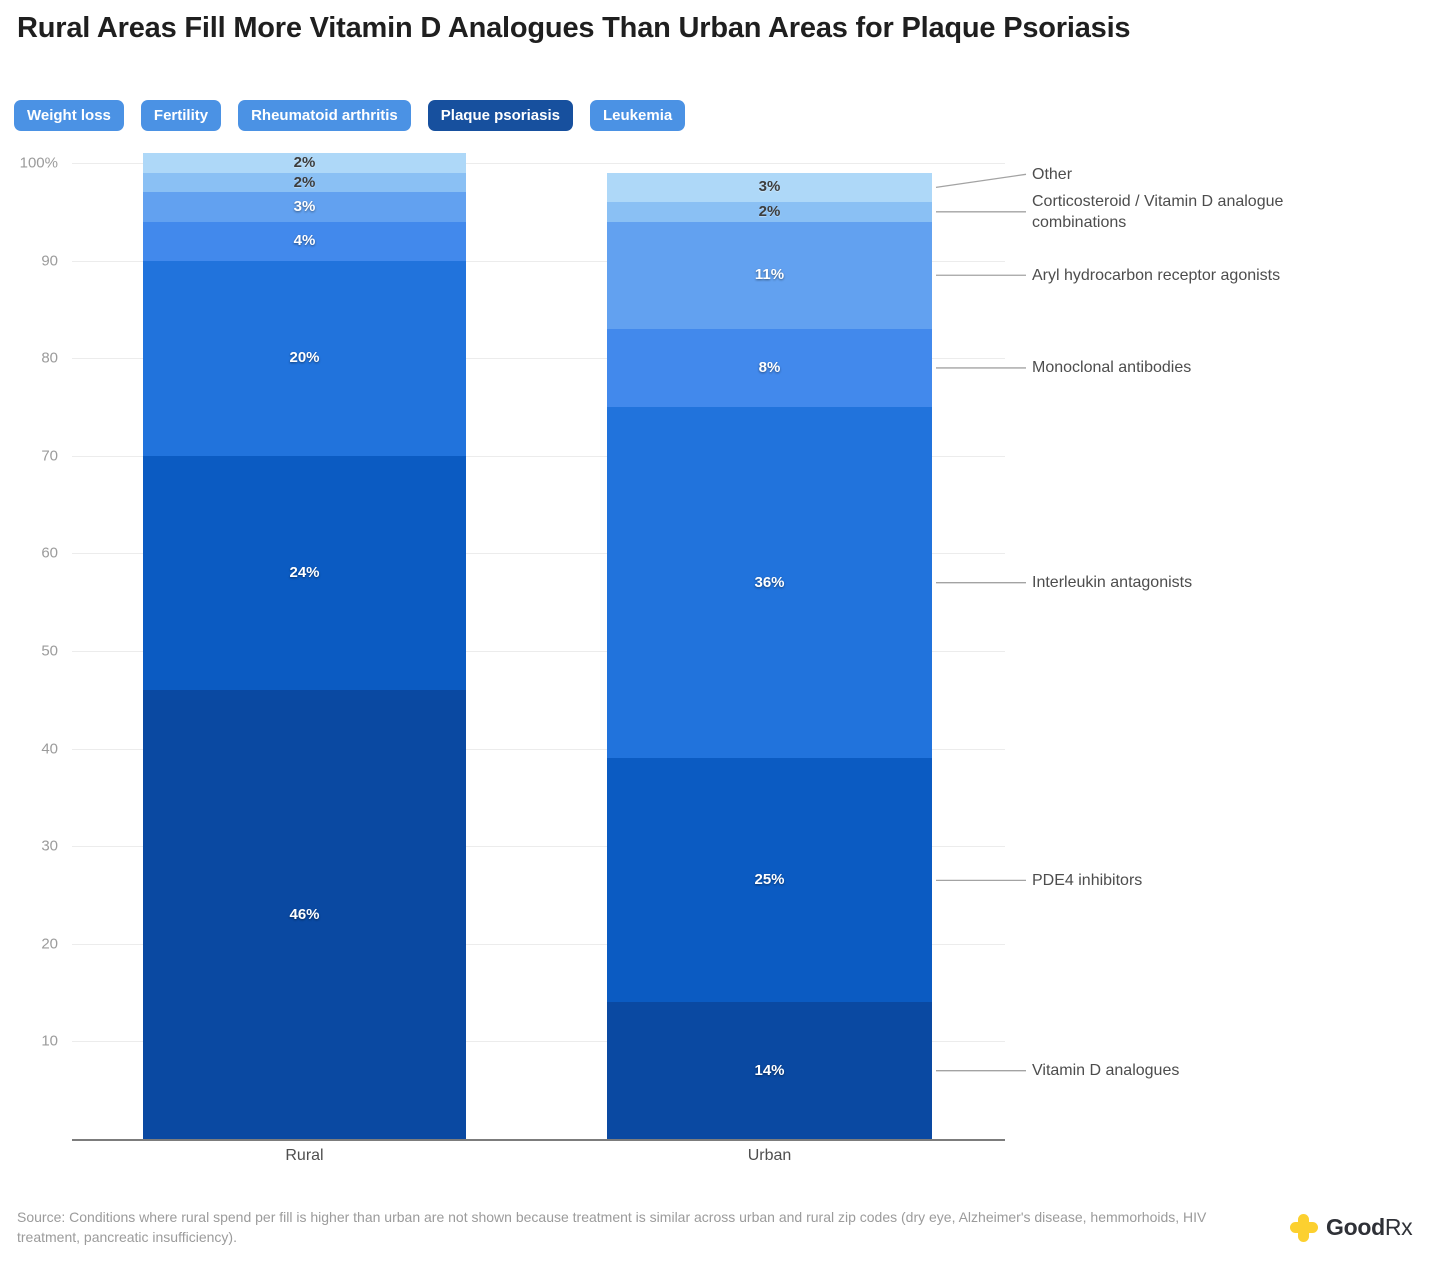  What do you see at coordinates (1156, 275) in the screenshot?
I see `legend-annotation-aryl-hydrocarbon-receptor-agonists: Aryl hydrocarbon receptor agonists` at bounding box center [1156, 275].